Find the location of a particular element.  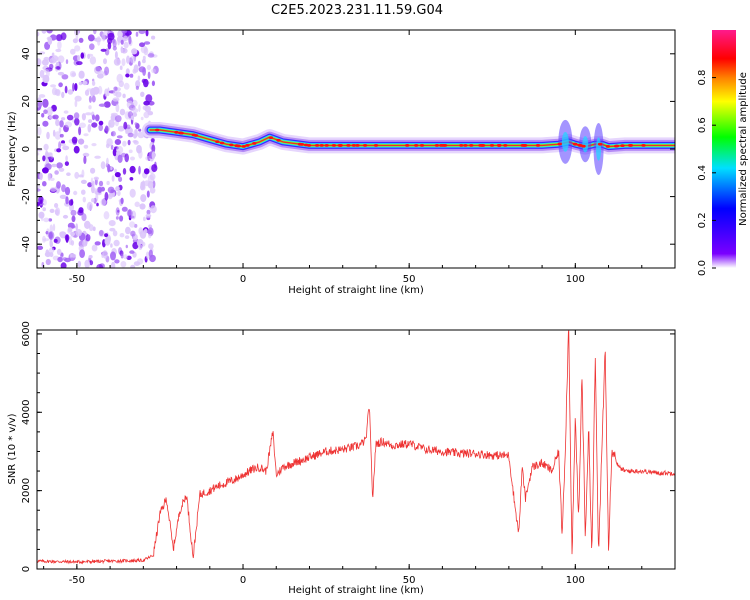

x-tick-label: 0 is located at coordinates (243, 580).